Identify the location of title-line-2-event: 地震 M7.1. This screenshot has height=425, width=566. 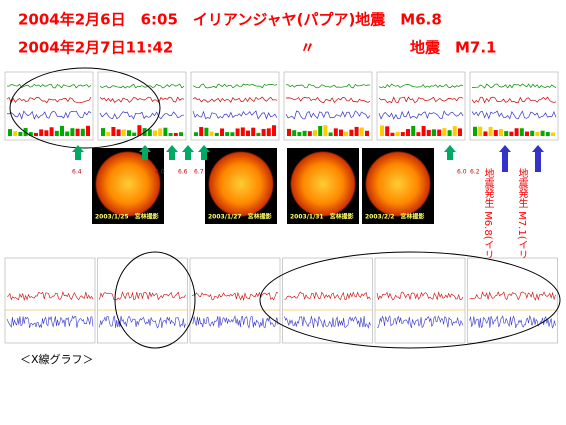
(453, 48).